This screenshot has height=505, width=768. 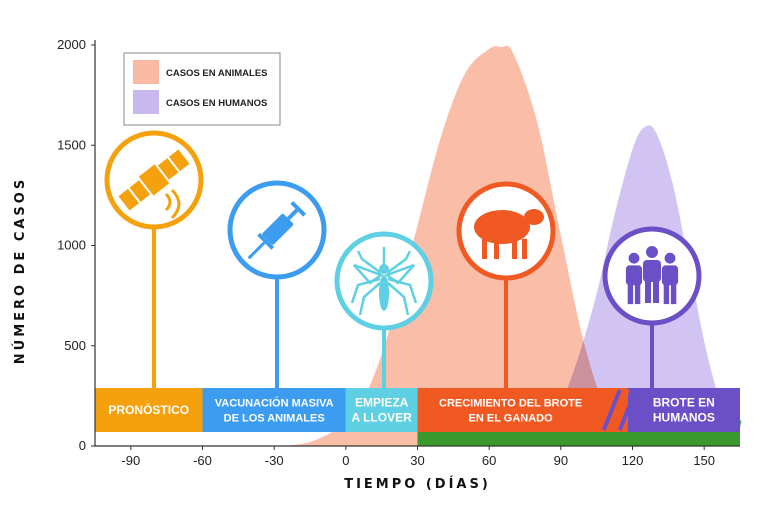 I want to click on syringe-needle, so click(x=256, y=250).